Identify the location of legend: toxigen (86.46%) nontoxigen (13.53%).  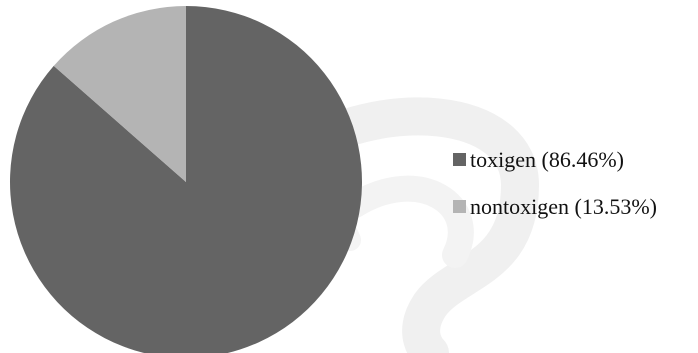
(555, 183).